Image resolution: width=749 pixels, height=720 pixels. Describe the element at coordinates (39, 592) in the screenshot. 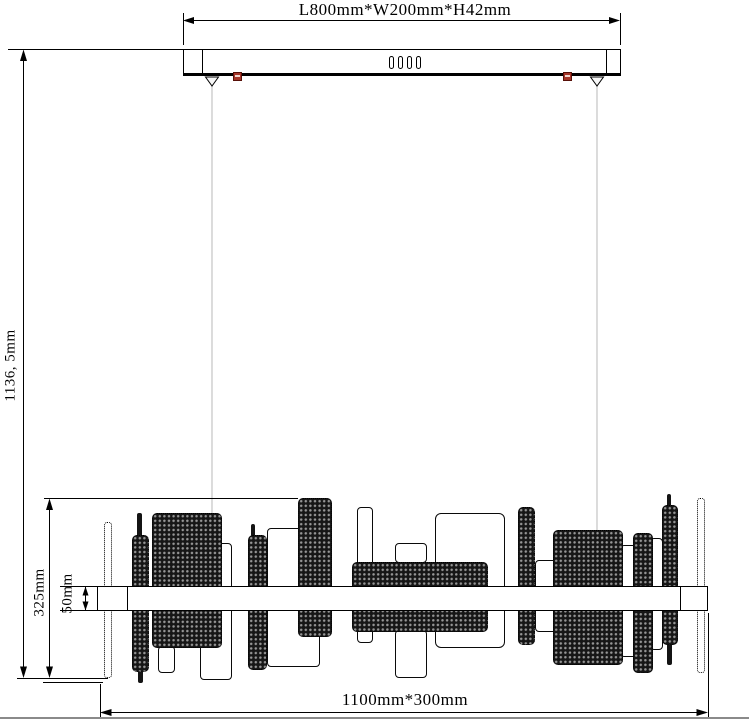

I see `dimension-label-body-height: 325mm` at that location.